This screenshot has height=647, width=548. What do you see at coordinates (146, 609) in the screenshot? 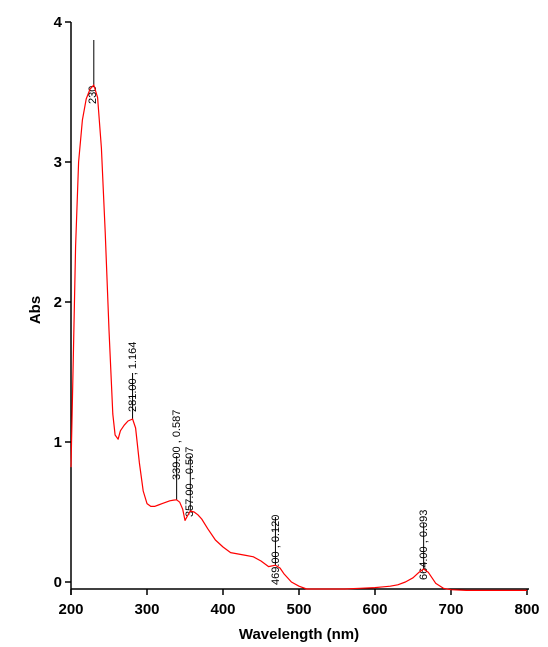
I see `x-tick-label: 300` at bounding box center [146, 609].